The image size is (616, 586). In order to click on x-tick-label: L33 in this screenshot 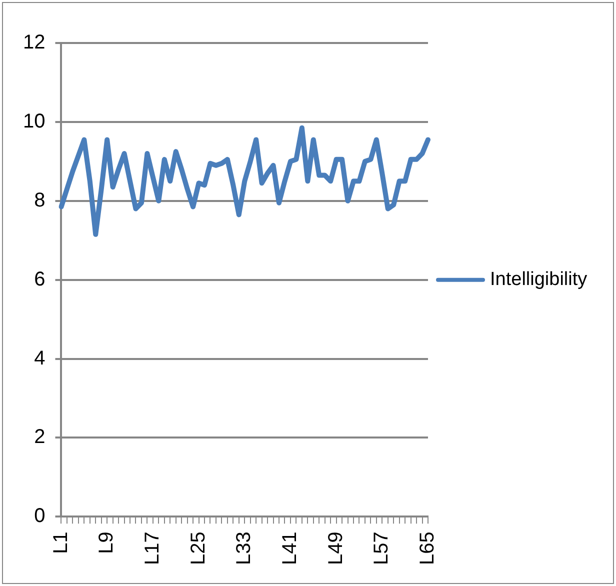, I will do `click(244, 549)`.